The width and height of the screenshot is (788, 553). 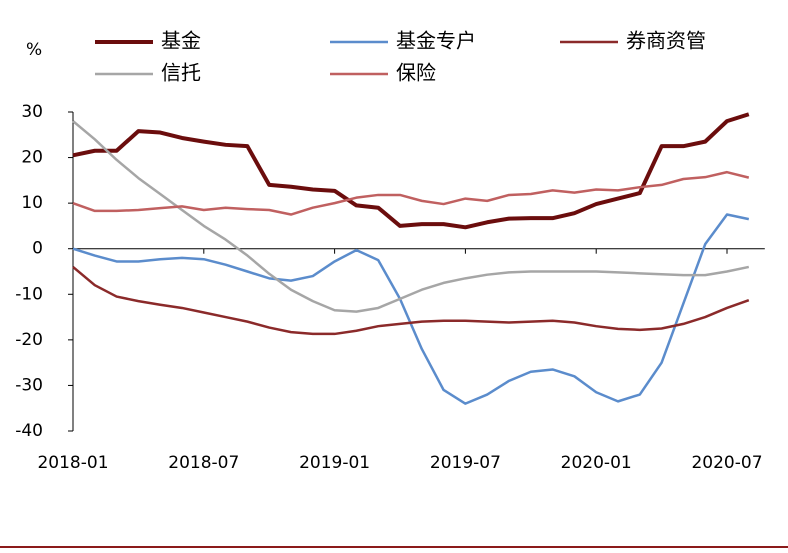 What do you see at coordinates (37, 249) in the screenshot?
I see `y-tick-label: 0` at bounding box center [37, 249].